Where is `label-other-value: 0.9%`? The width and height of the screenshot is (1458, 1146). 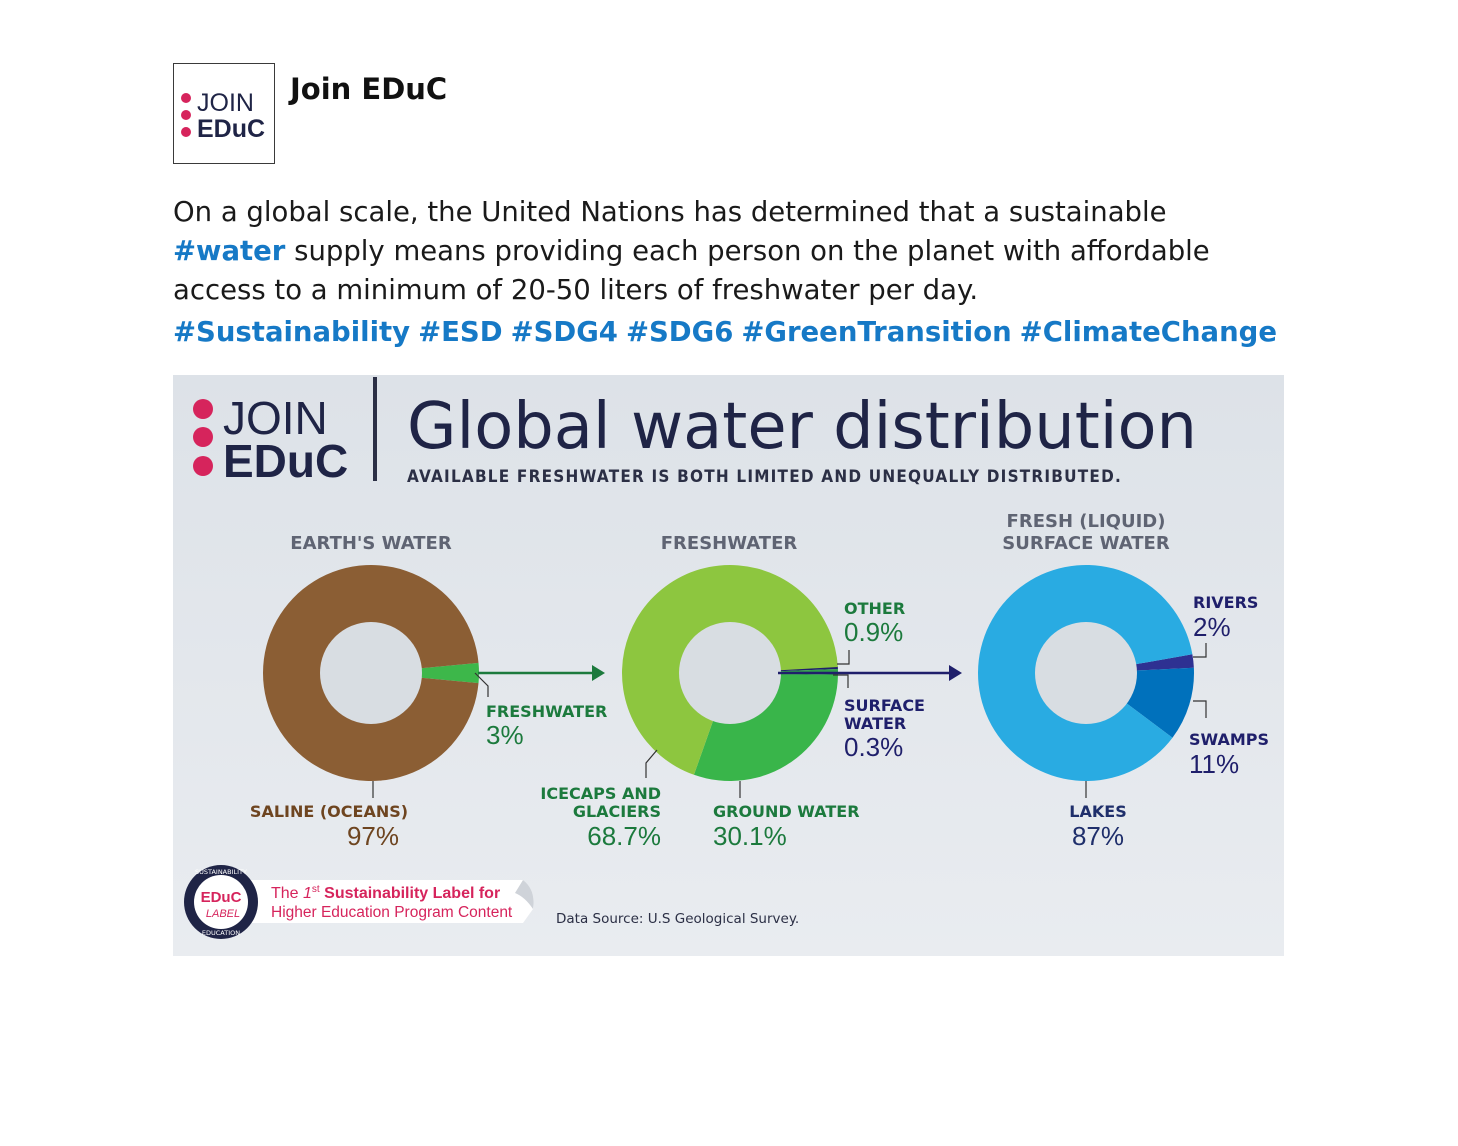 label-other-value: 0.9% is located at coordinates (873, 632).